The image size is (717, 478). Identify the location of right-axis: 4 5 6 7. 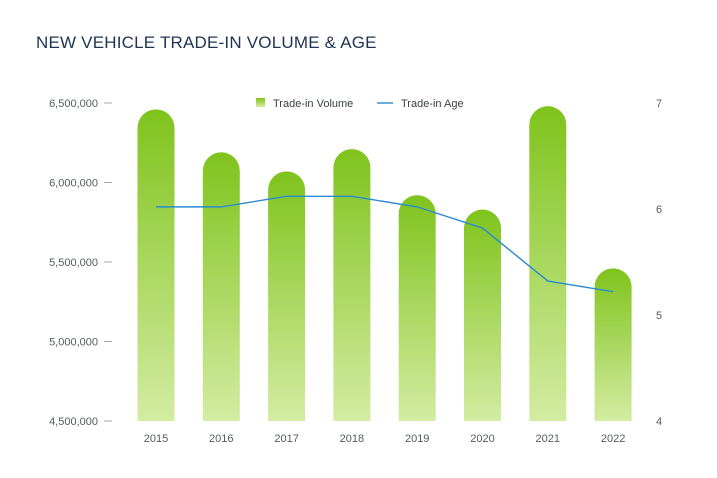
(659, 263).